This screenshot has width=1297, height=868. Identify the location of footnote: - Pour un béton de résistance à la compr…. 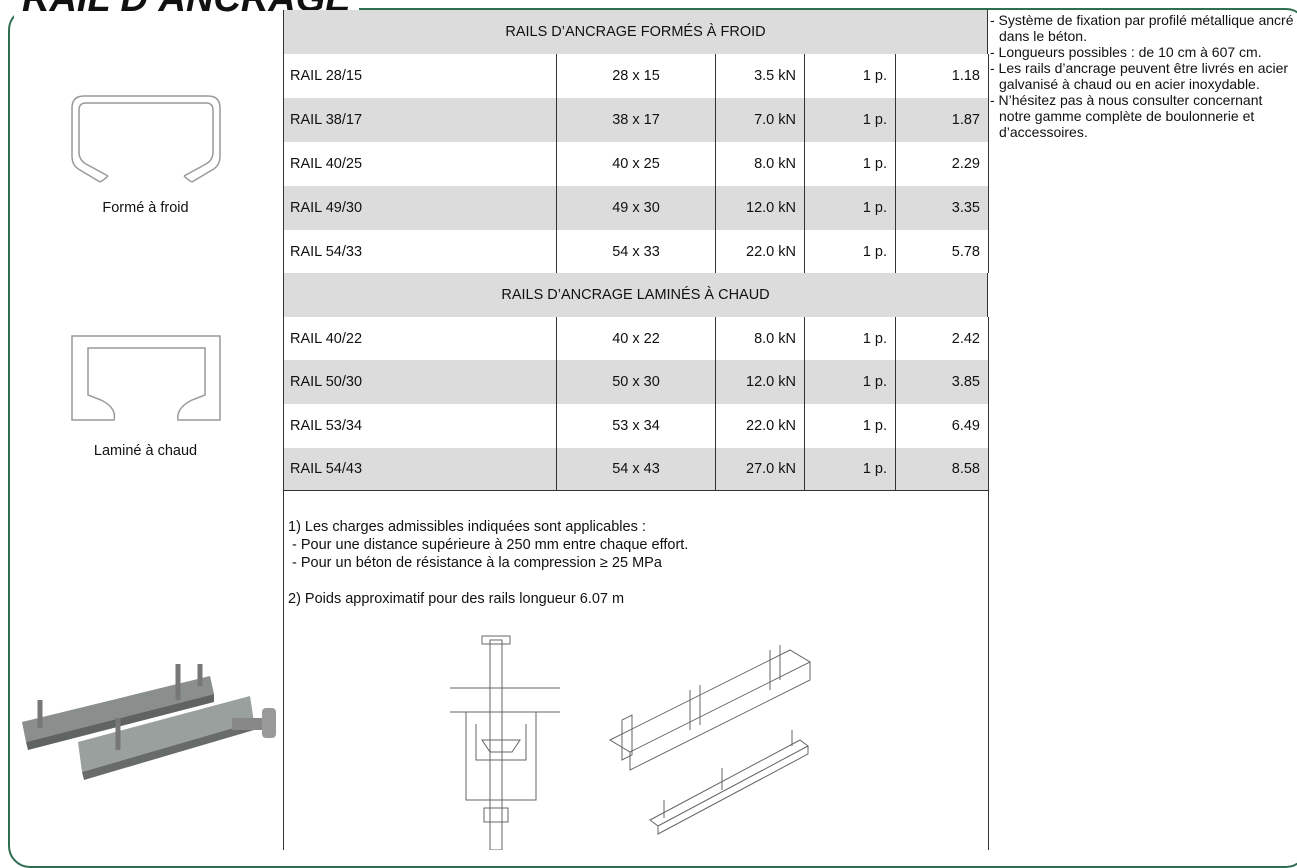
(475, 563).